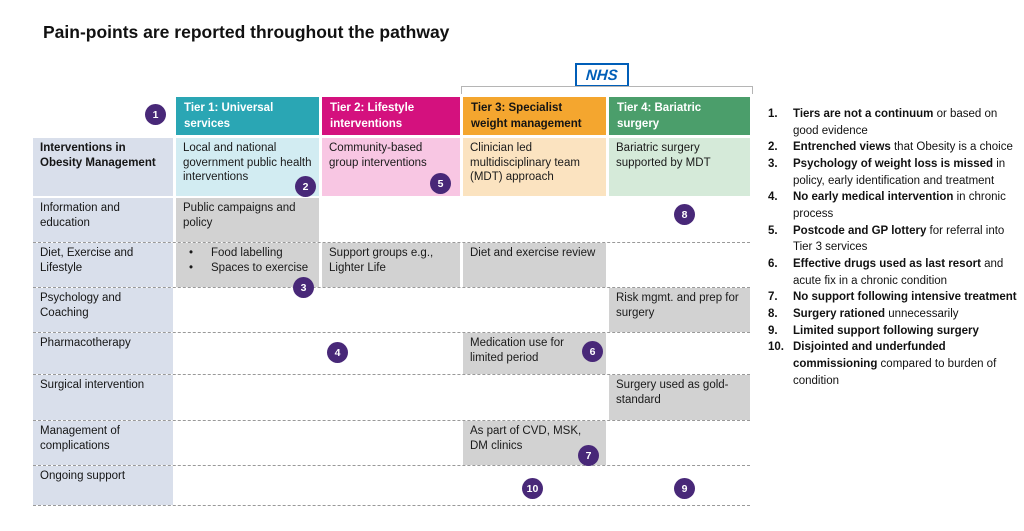 This screenshot has height=531, width=1024. I want to click on tier3-4-bracket, so click(607, 90).